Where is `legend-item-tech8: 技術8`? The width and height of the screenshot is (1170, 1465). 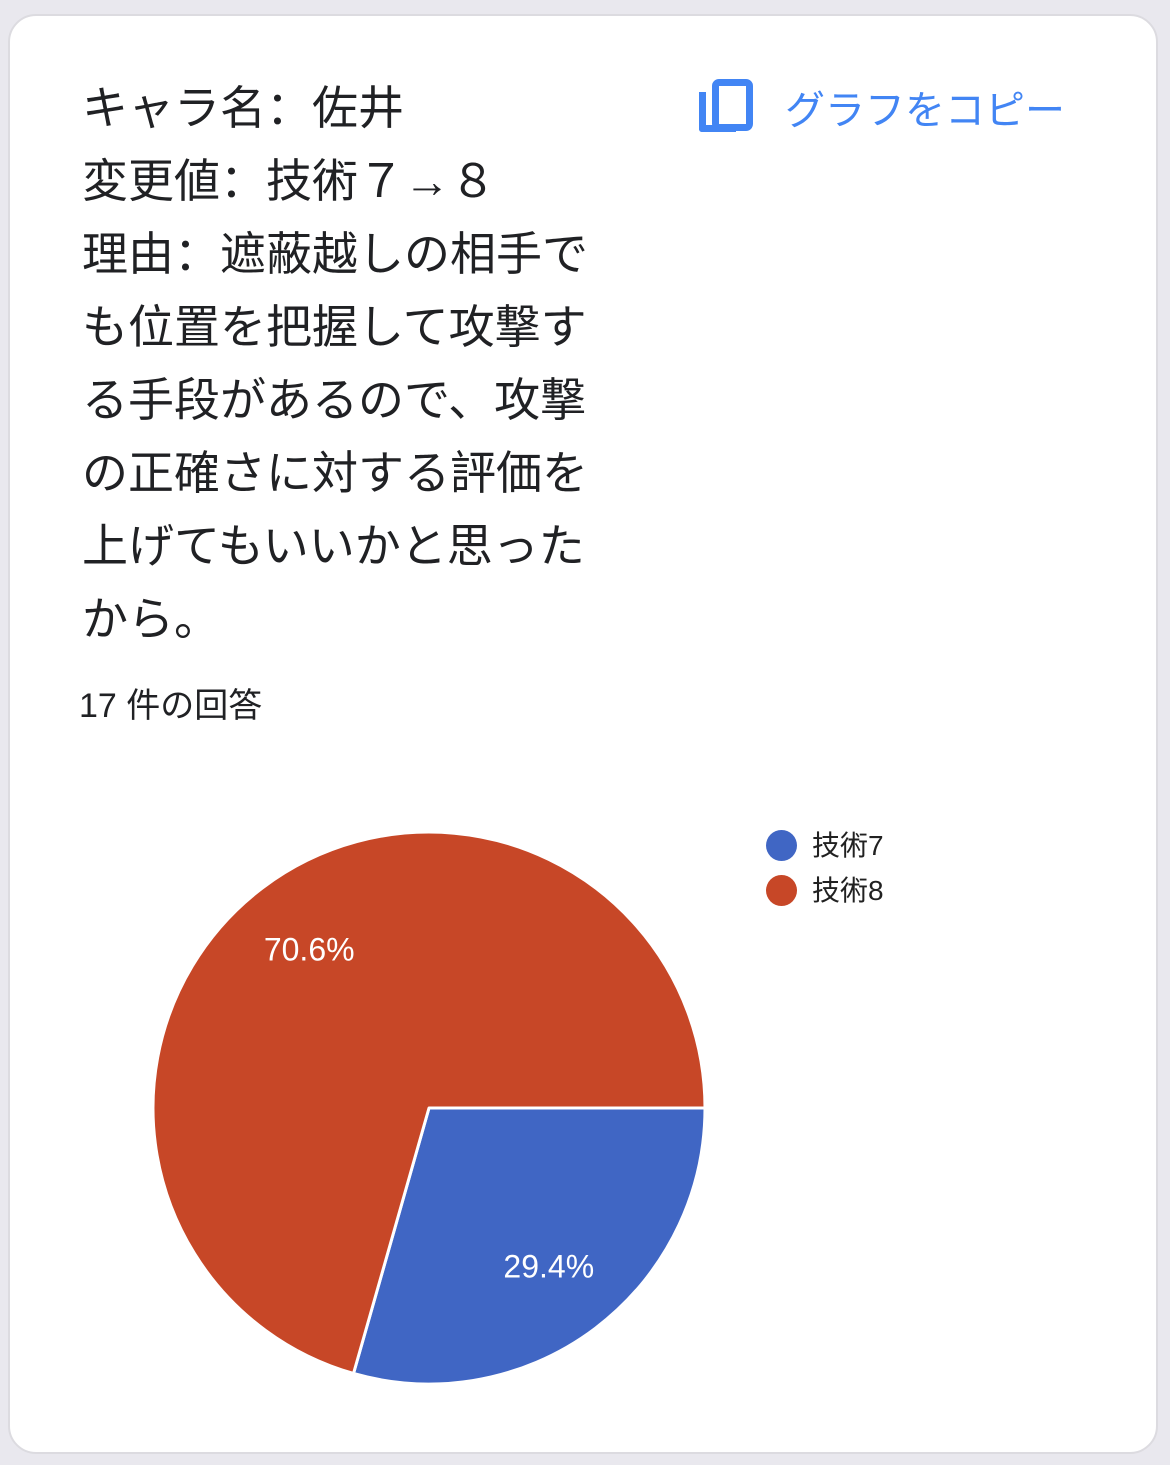 legend-item-tech8: 技術8 is located at coordinates (825, 890).